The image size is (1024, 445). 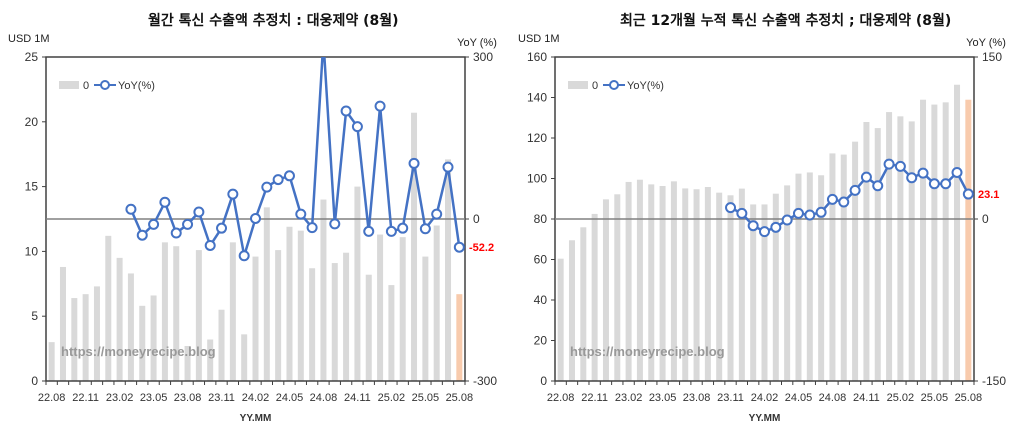 What do you see at coordinates (992, 57) in the screenshot?
I see `y2-tick-label: 150` at bounding box center [992, 57].